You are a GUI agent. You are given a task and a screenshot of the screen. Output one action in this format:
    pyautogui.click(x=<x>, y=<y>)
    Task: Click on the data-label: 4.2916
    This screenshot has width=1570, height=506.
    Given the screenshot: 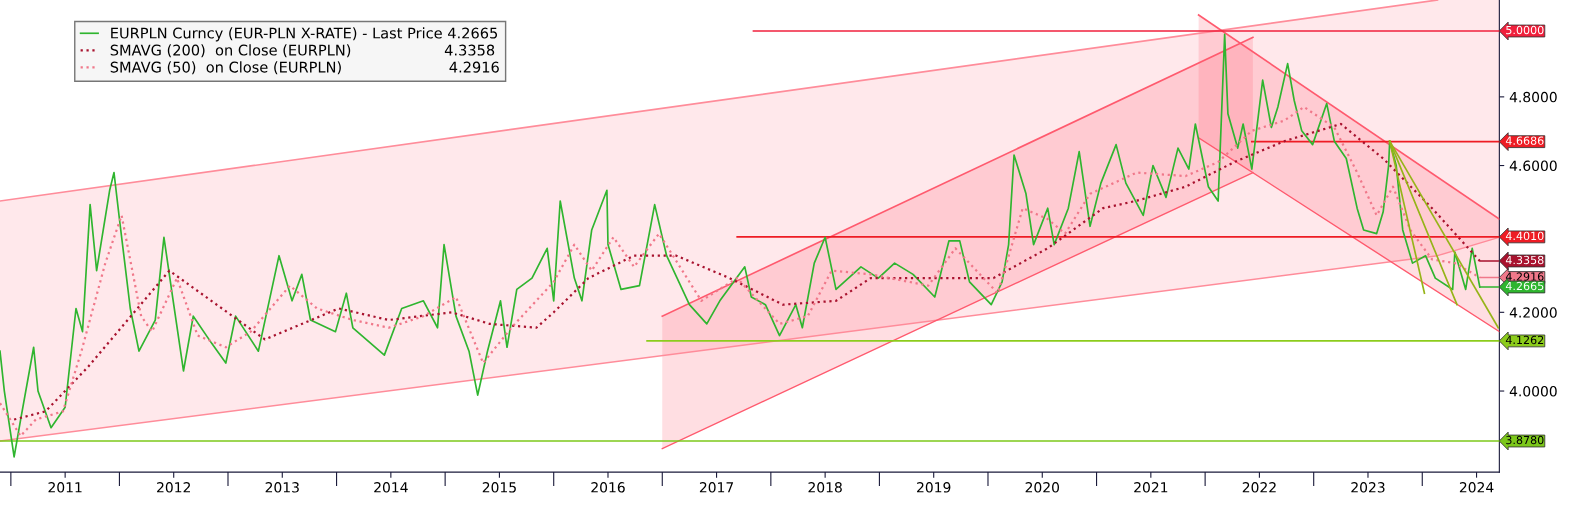 What is the action you would take?
    pyautogui.click(x=1524, y=276)
    